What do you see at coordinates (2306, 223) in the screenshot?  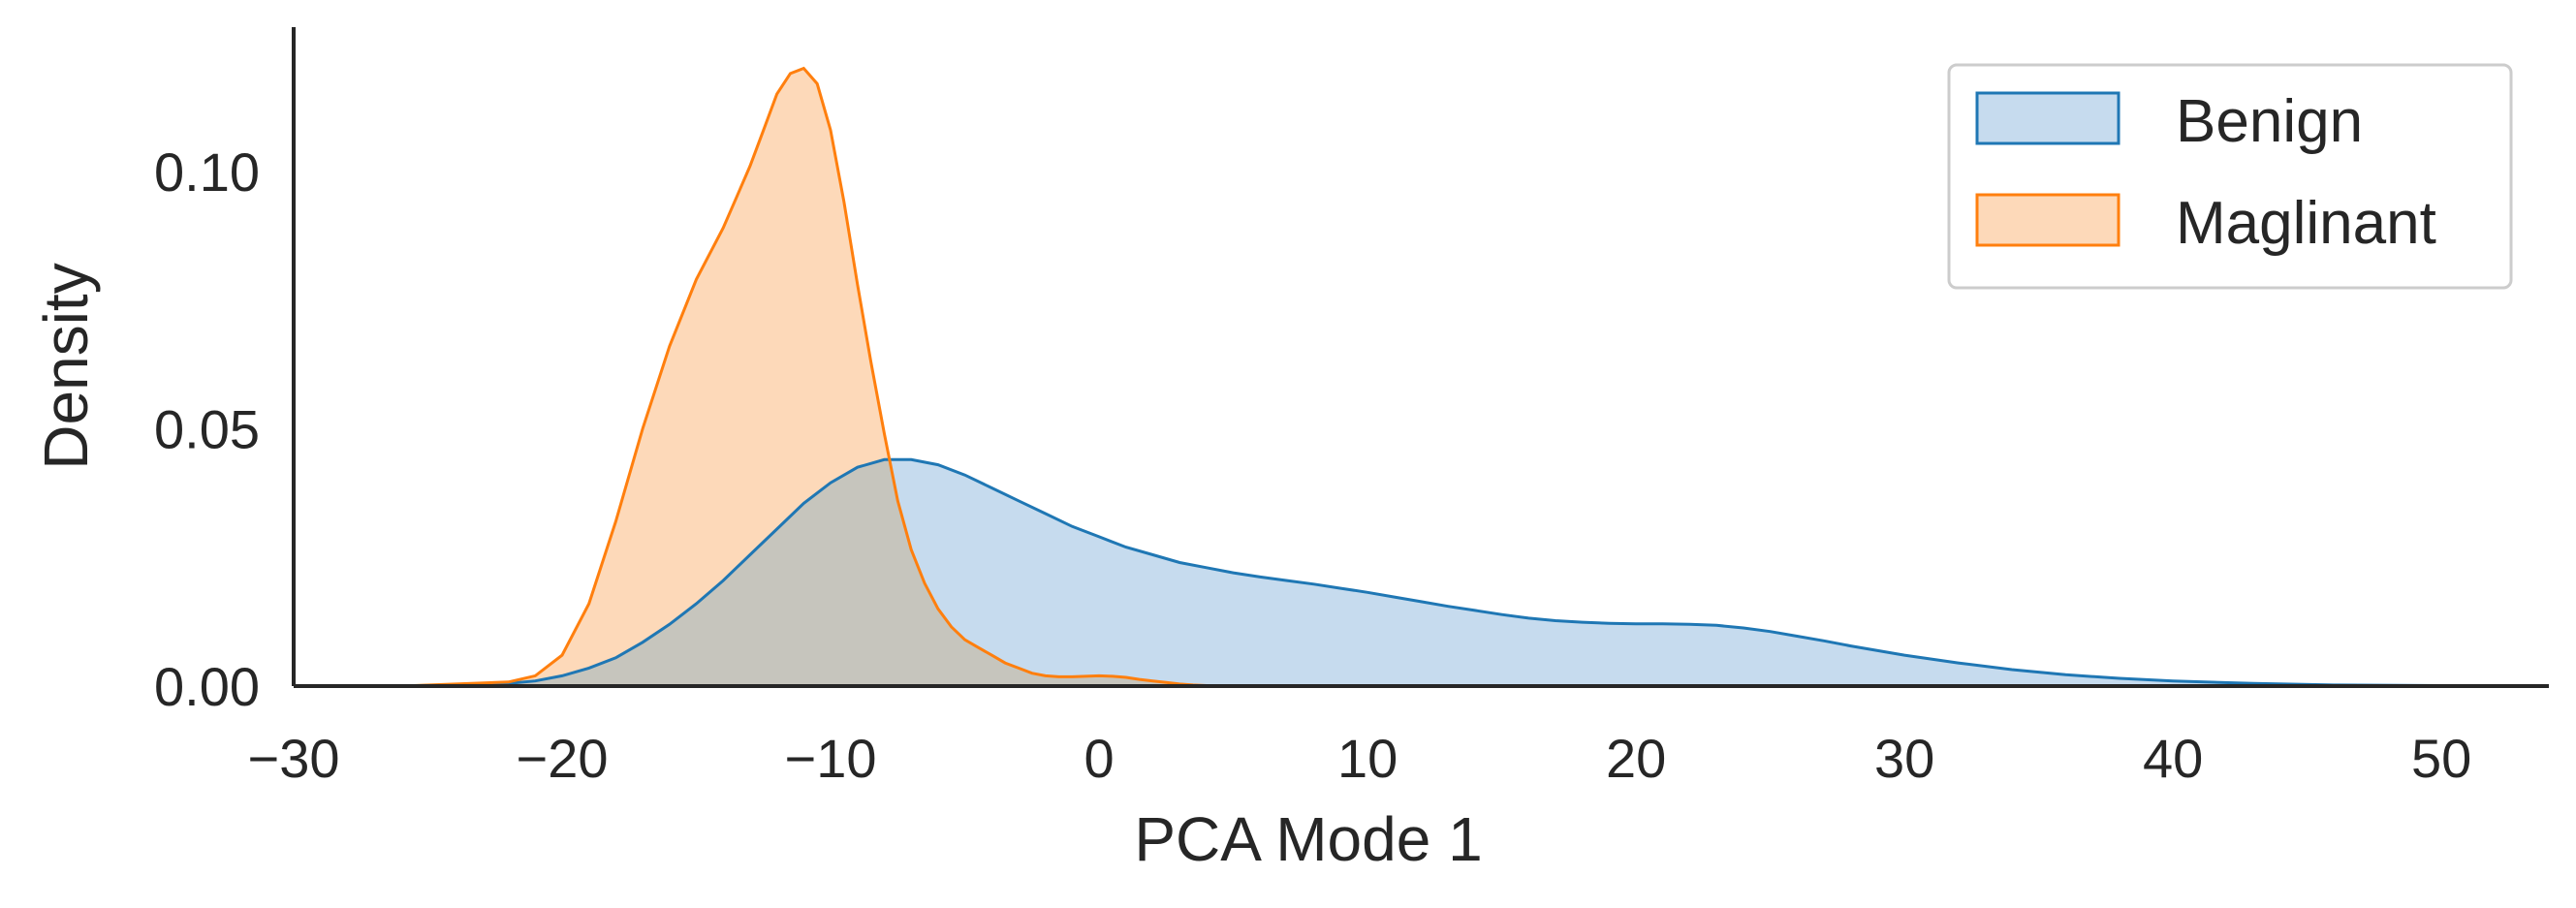 I see `legend-label-maglinant: Maglinant` at bounding box center [2306, 223].